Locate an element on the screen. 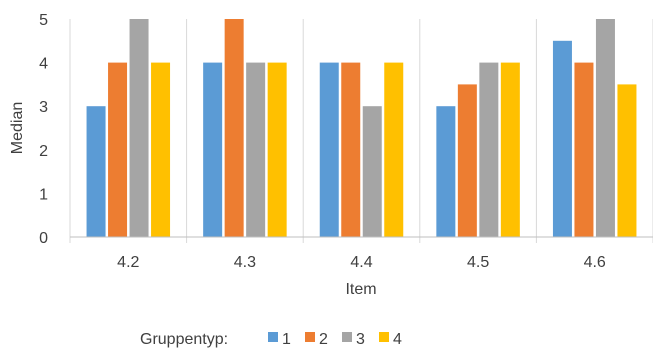 This screenshot has height=355, width=653. y-axis-label: Median is located at coordinates (17, 128).